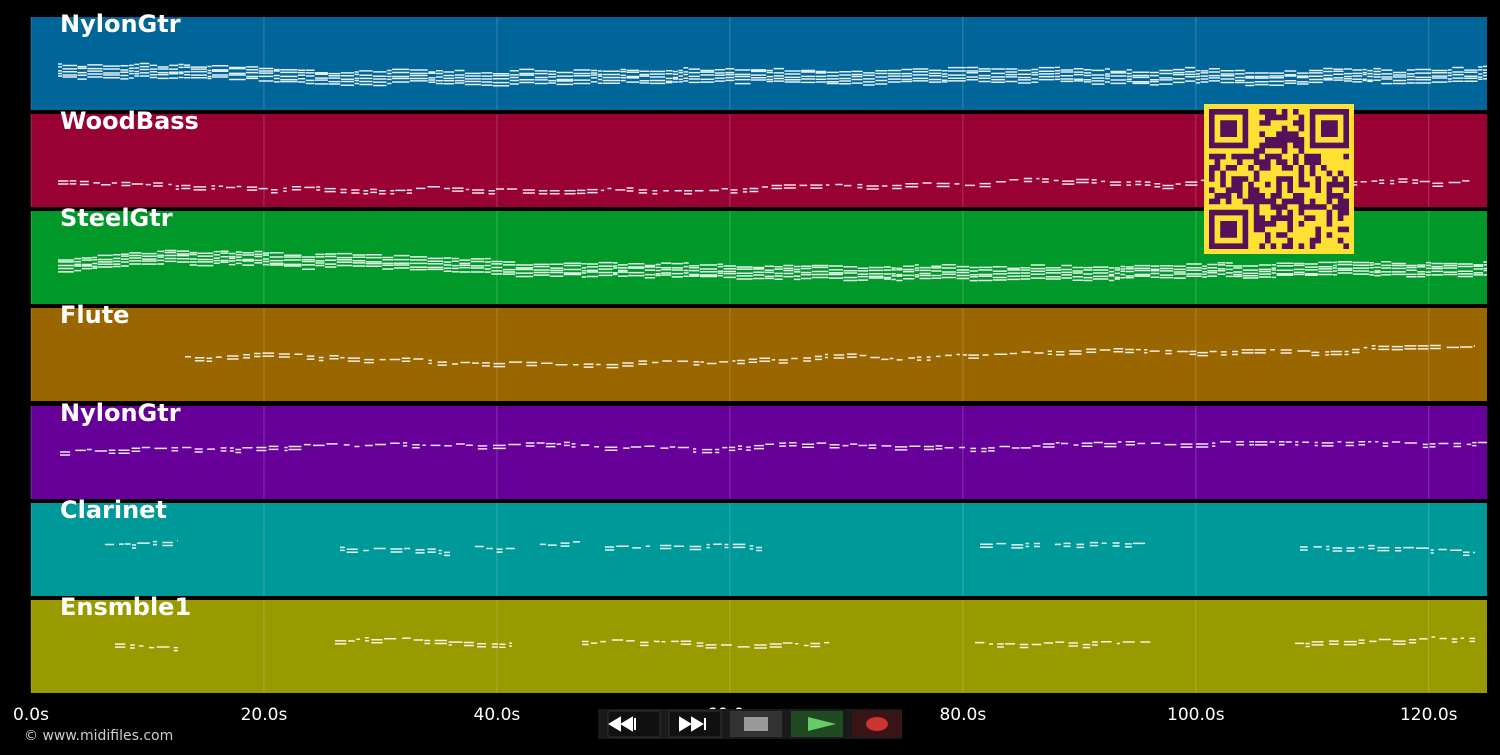  Describe the element at coordinates (962, 715) in the screenshot. I see `x-tick-label: 80.0s` at that location.